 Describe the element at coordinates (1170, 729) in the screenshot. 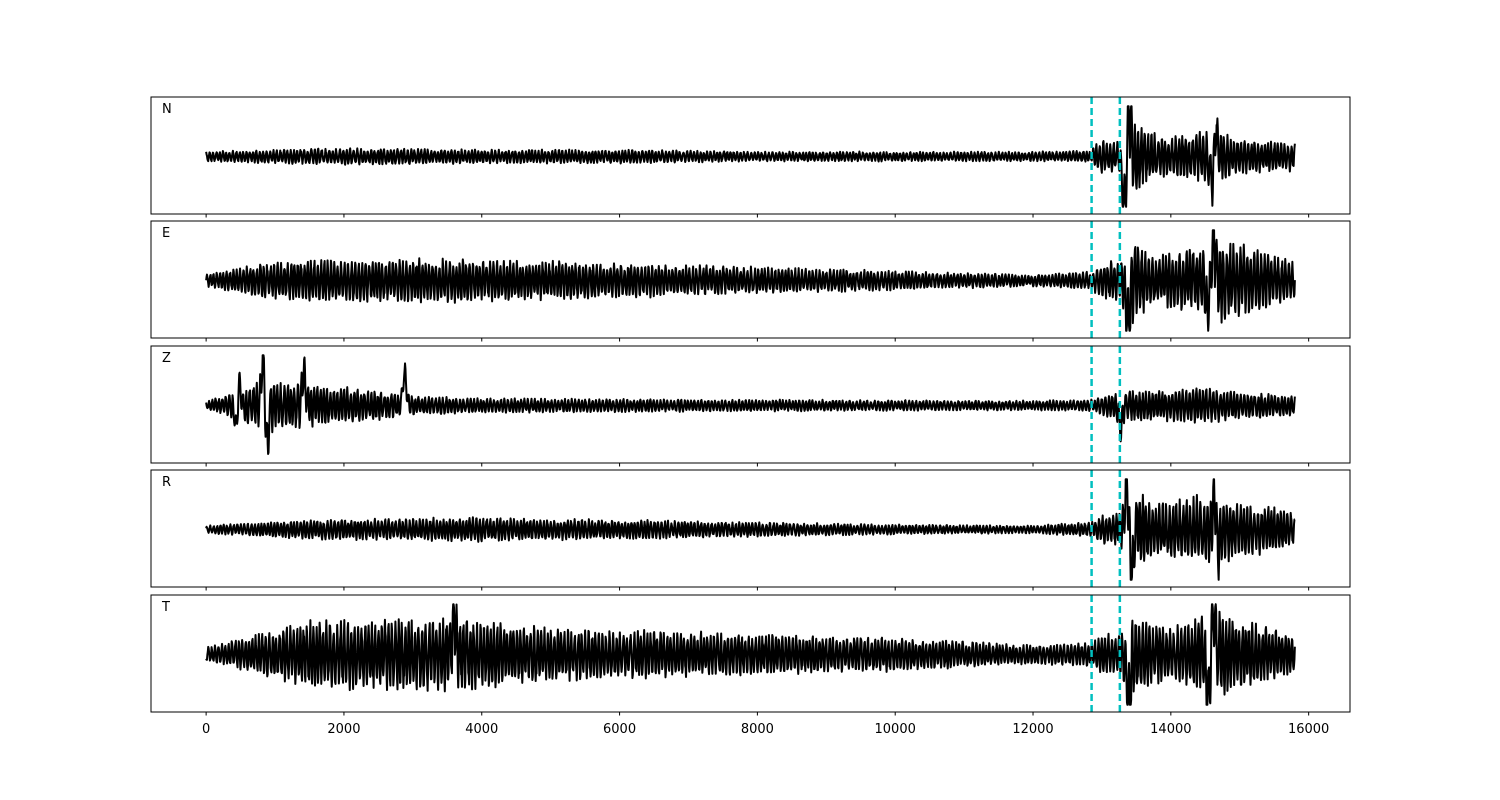

I see `x-tick-label: 14000` at that location.